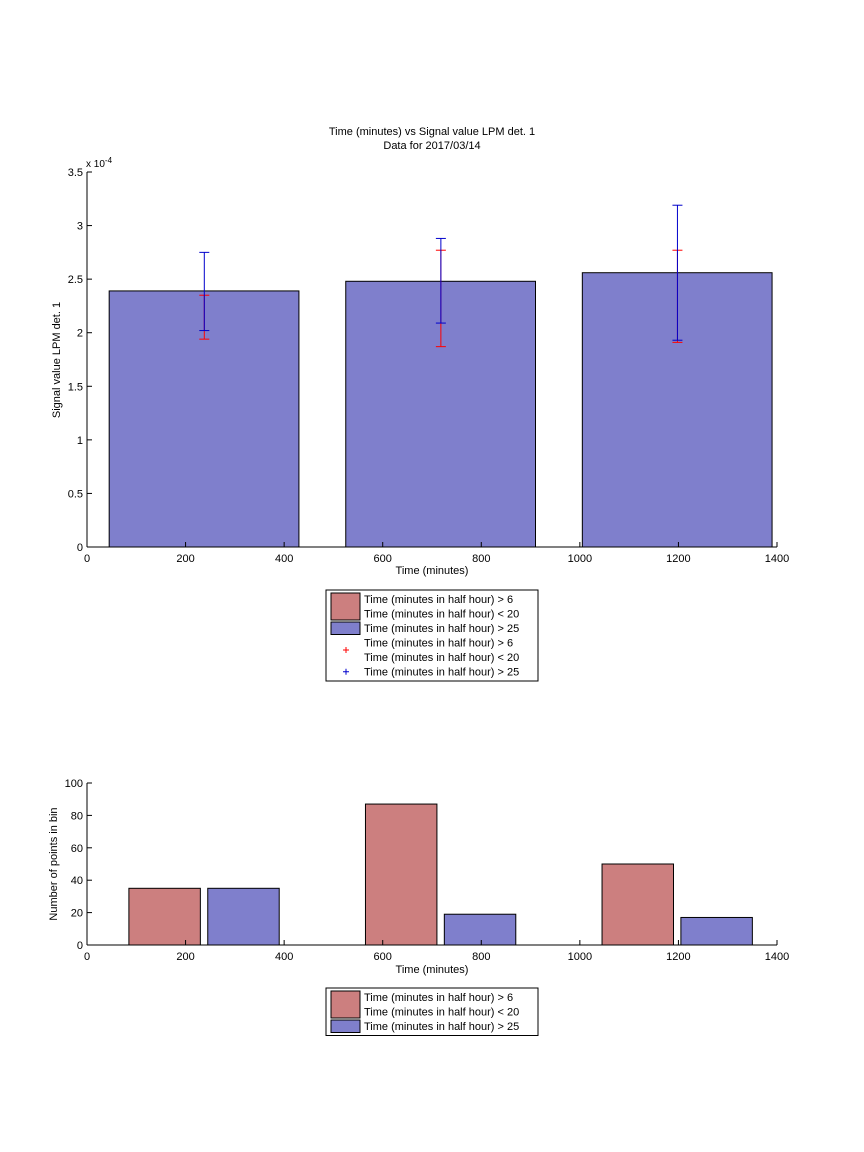 This screenshot has height=1152, width=864. Describe the element at coordinates (77, 849) in the screenshot. I see `y-tick-label: 60` at that location.